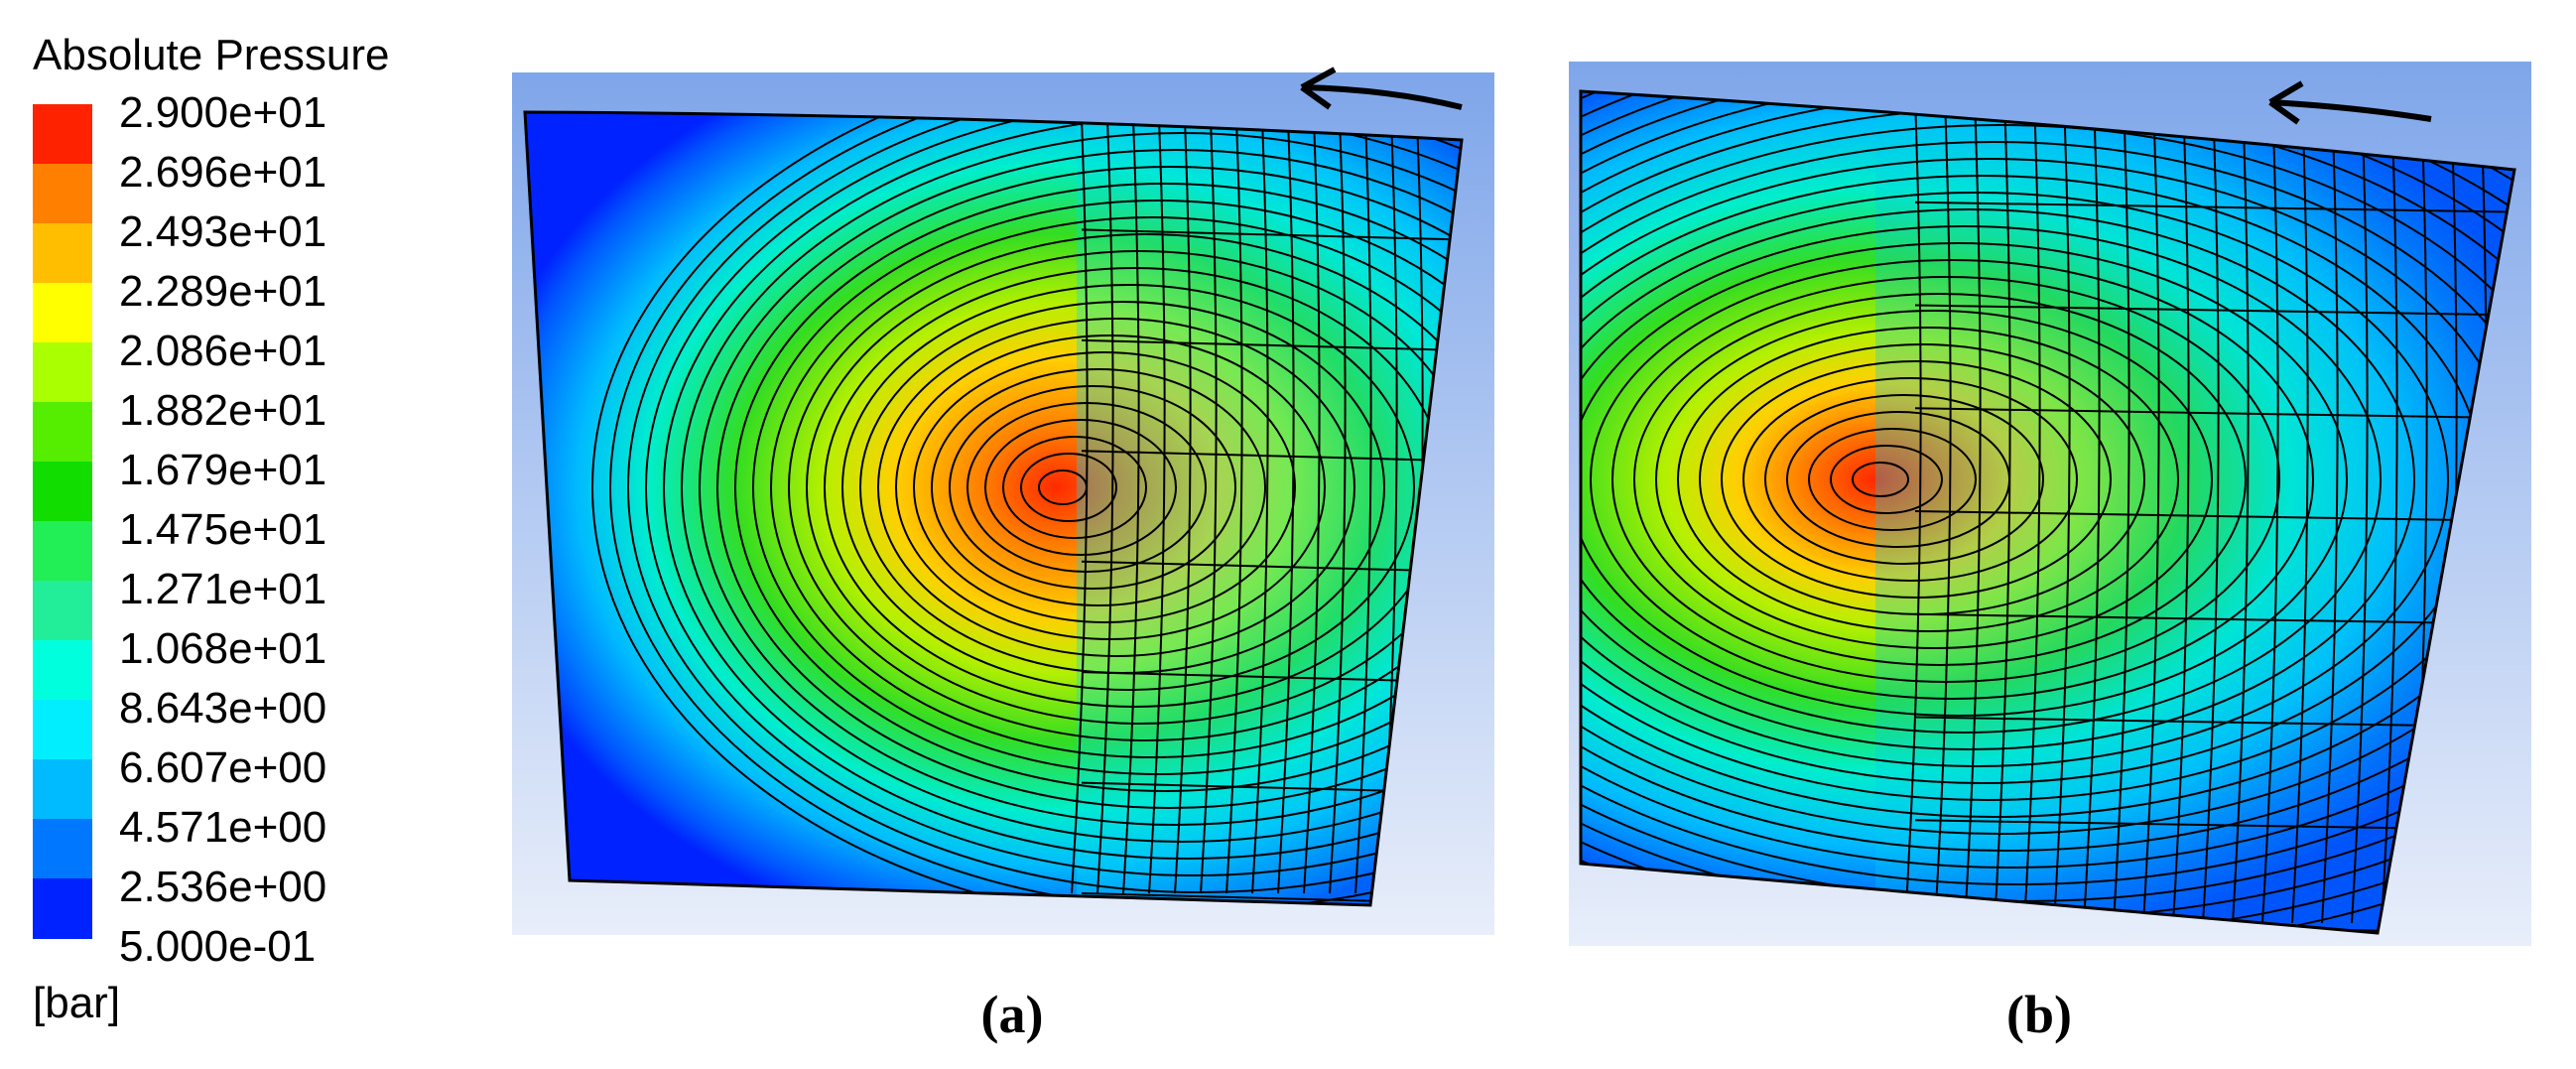 The image size is (2576, 1069). I want to click on legend-label: 5.000e-01, so click(218, 946).